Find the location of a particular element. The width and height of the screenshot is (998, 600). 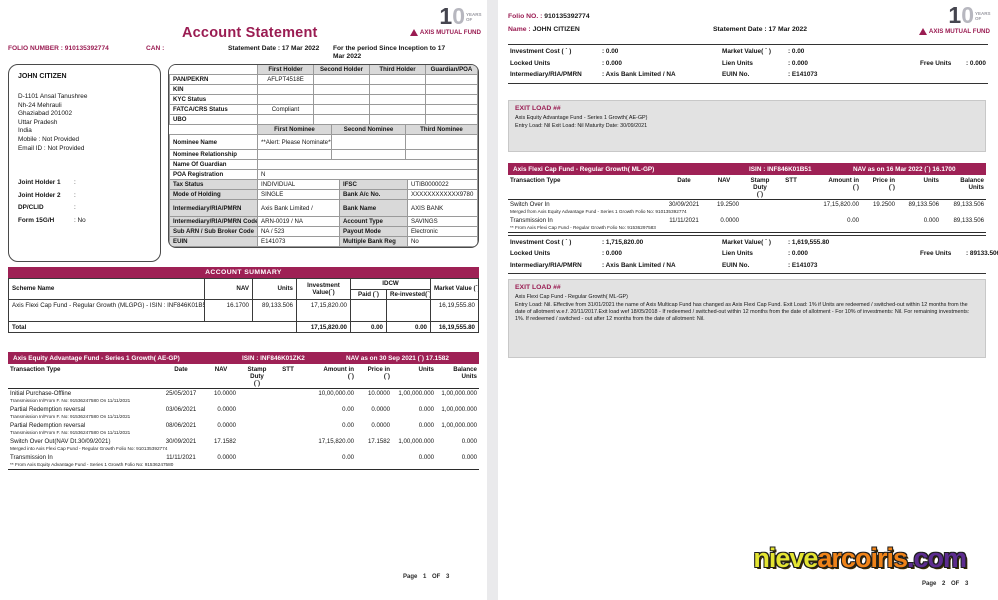

col-idcw-paid: Paid (`) is located at coordinates (368, 294).